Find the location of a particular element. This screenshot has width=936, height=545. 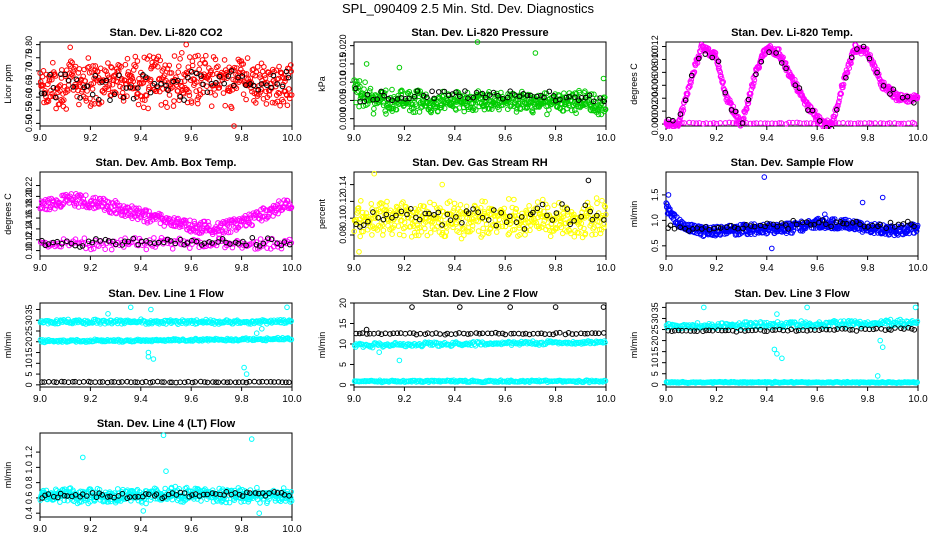

series-baseline is located at coordinates (166, 382).